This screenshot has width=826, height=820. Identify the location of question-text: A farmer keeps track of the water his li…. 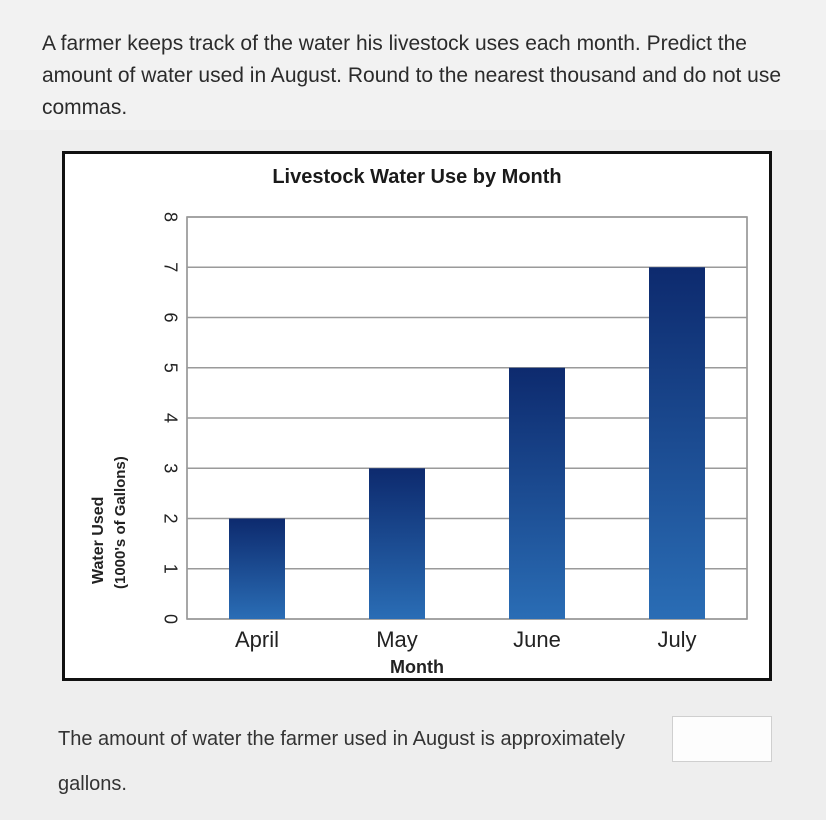
(412, 75).